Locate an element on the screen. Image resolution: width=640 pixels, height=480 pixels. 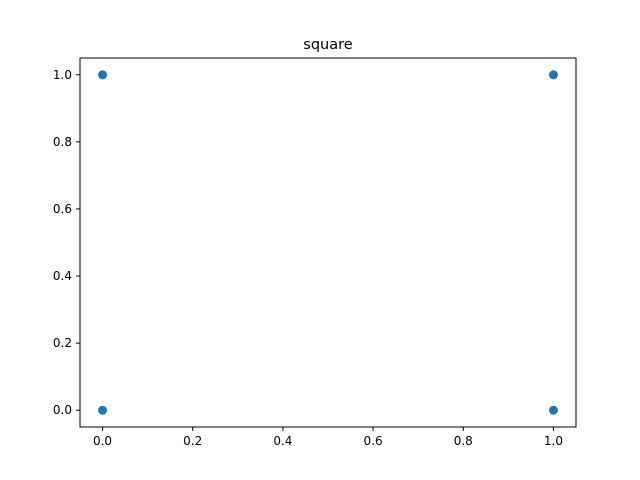
x-tick-label: 0.0 is located at coordinates (102, 441).